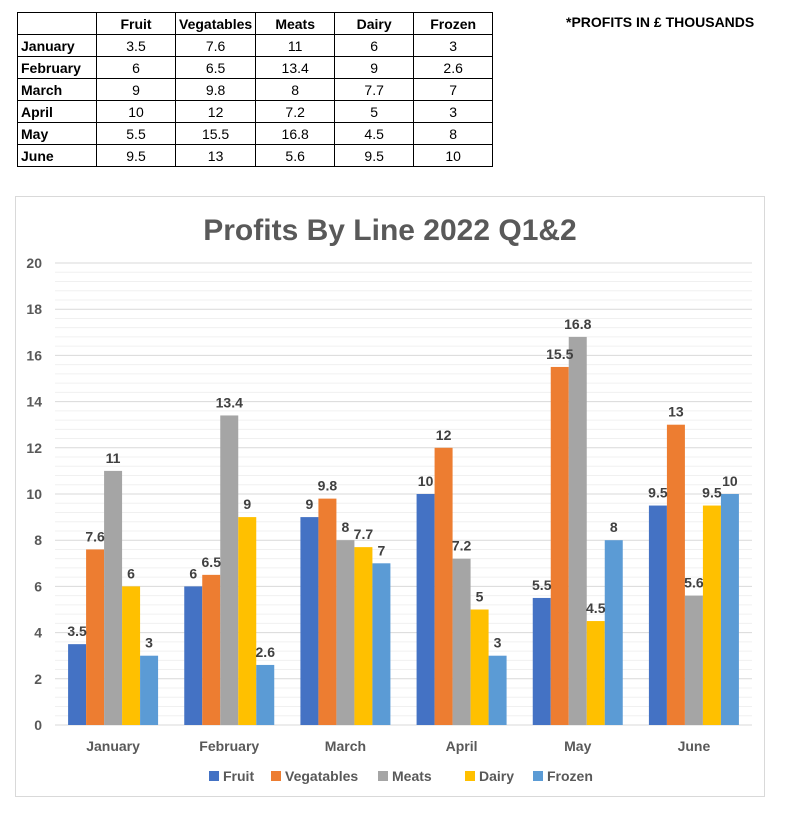  What do you see at coordinates (214, 776) in the screenshot?
I see `legend-swatch-fruit` at bounding box center [214, 776].